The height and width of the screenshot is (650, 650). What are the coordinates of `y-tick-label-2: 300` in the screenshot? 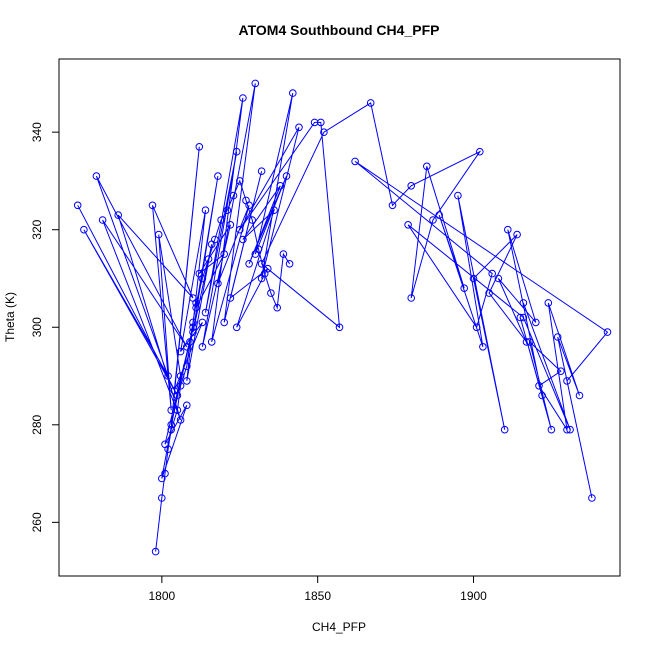 It's located at (37, 327).